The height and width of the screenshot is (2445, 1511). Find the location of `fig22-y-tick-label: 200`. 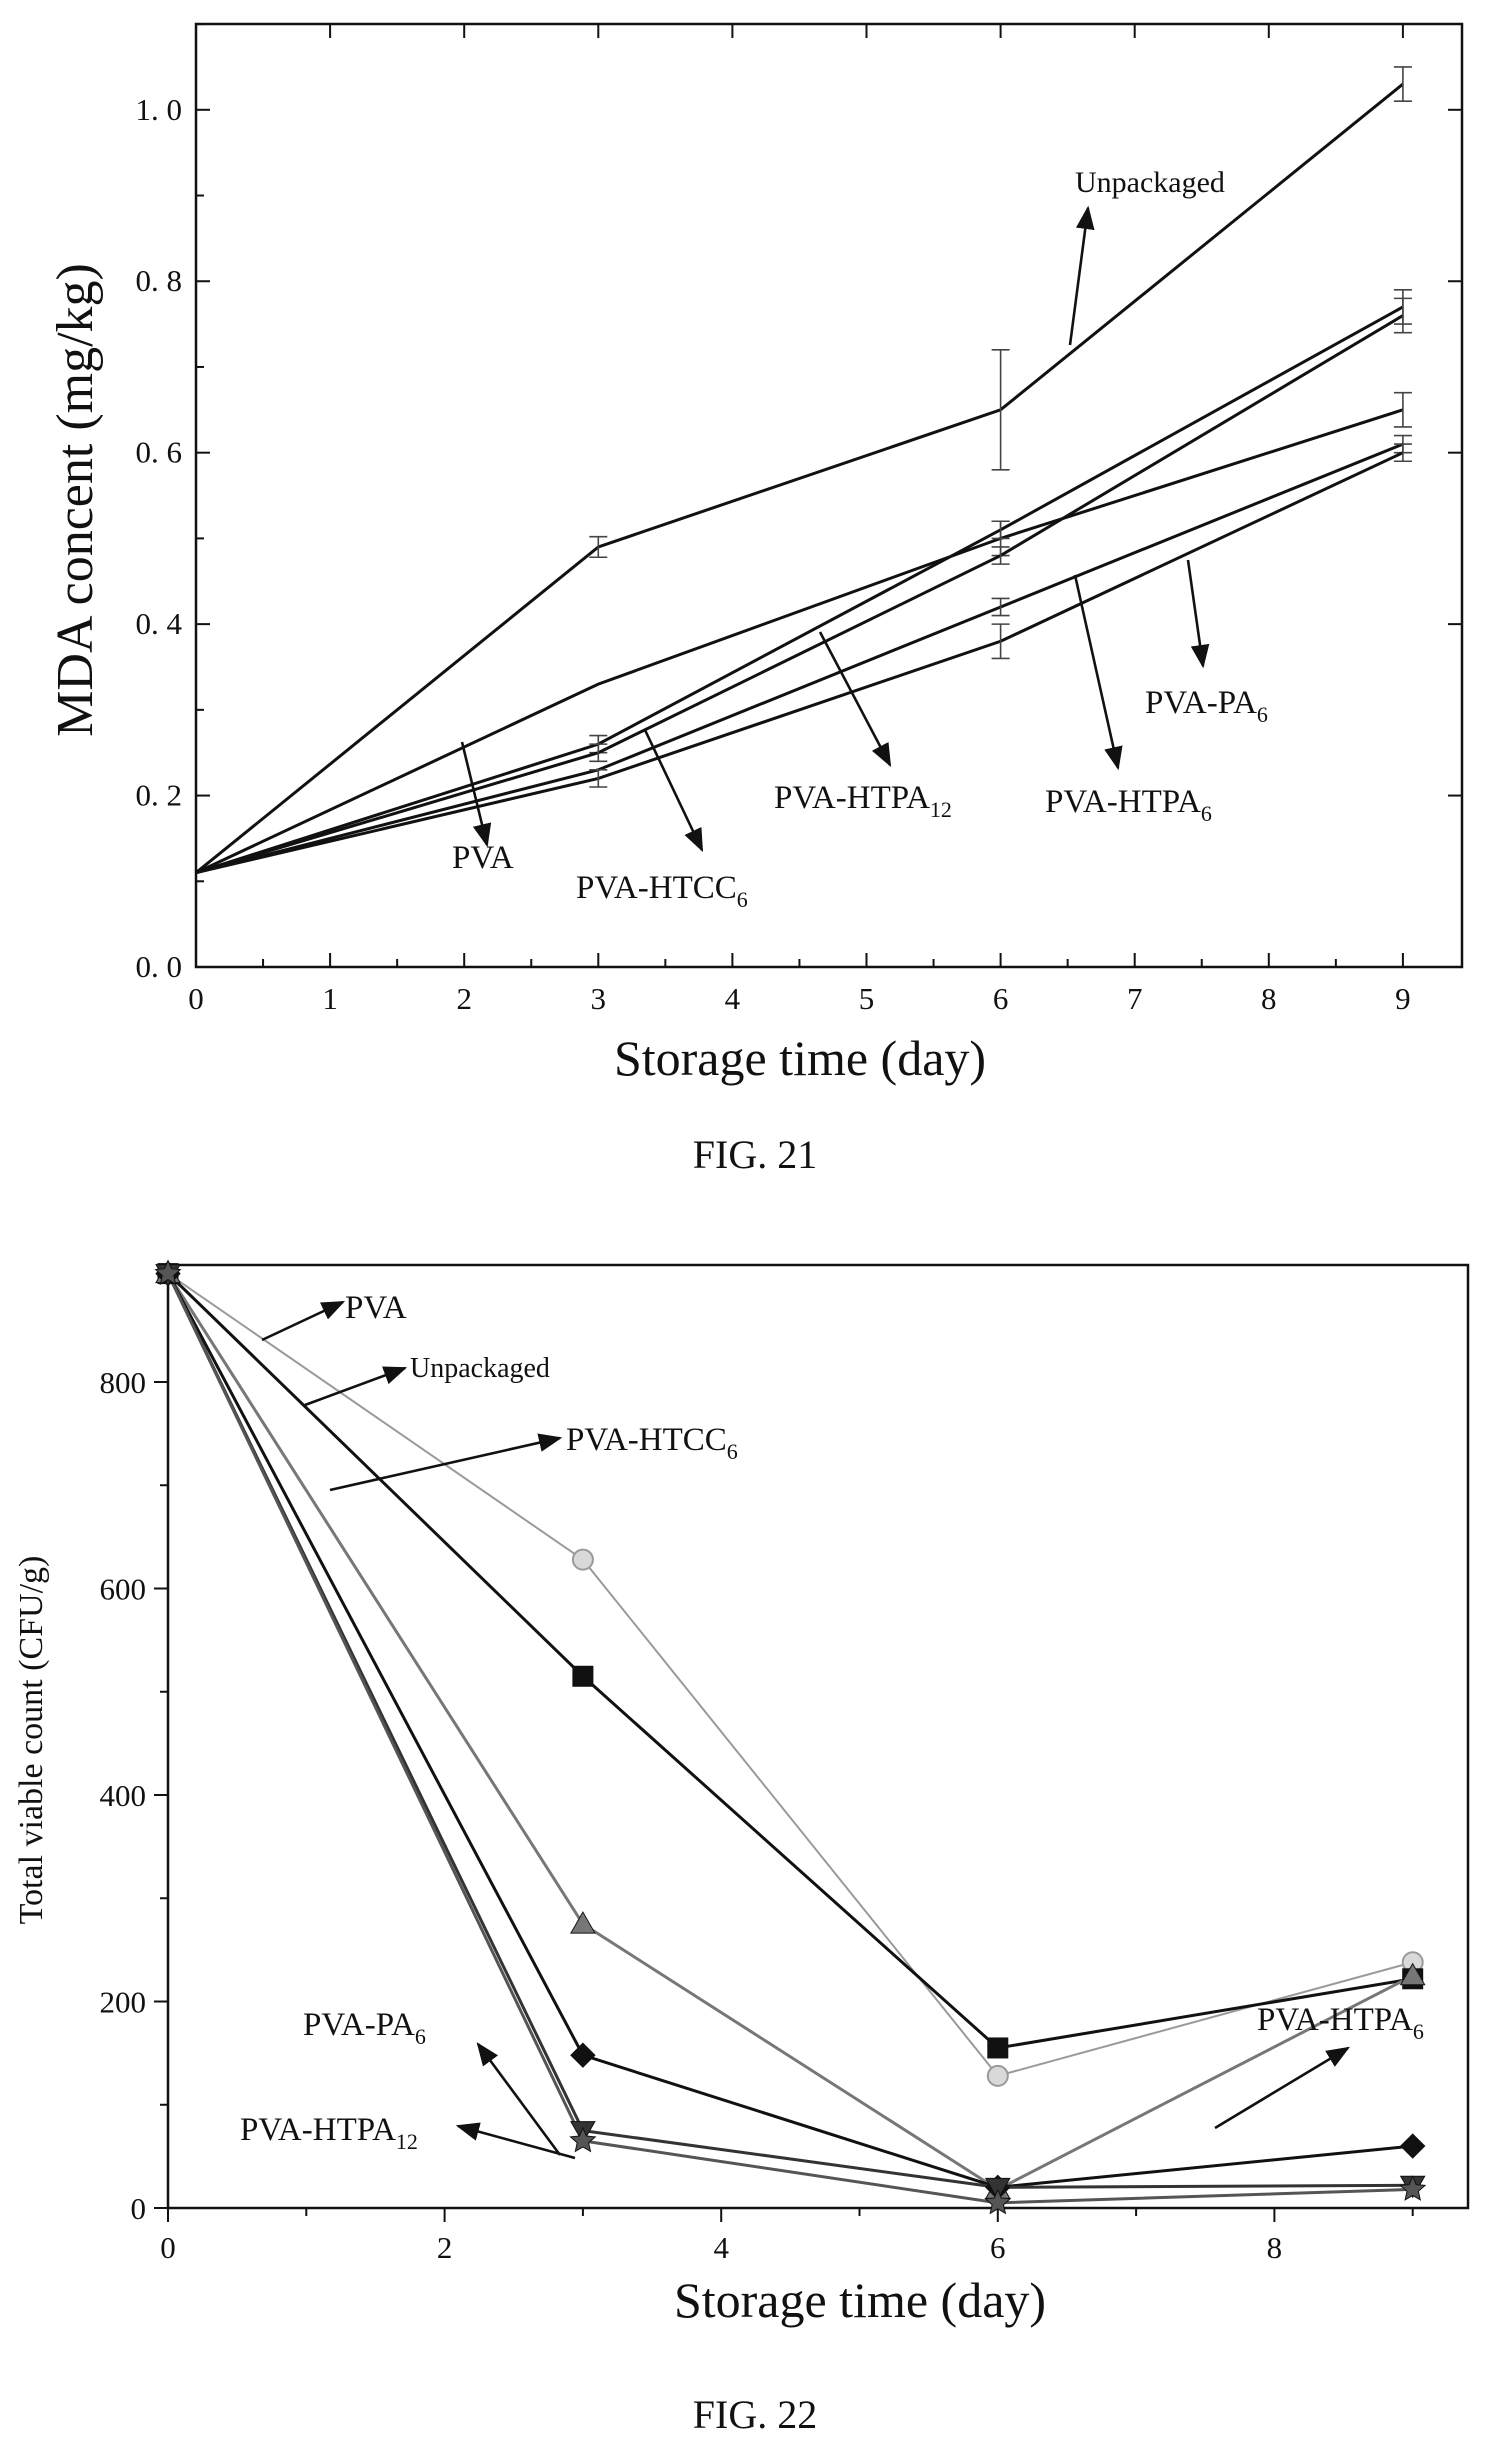

fig22-y-tick-label: 200 is located at coordinates (123, 2002).